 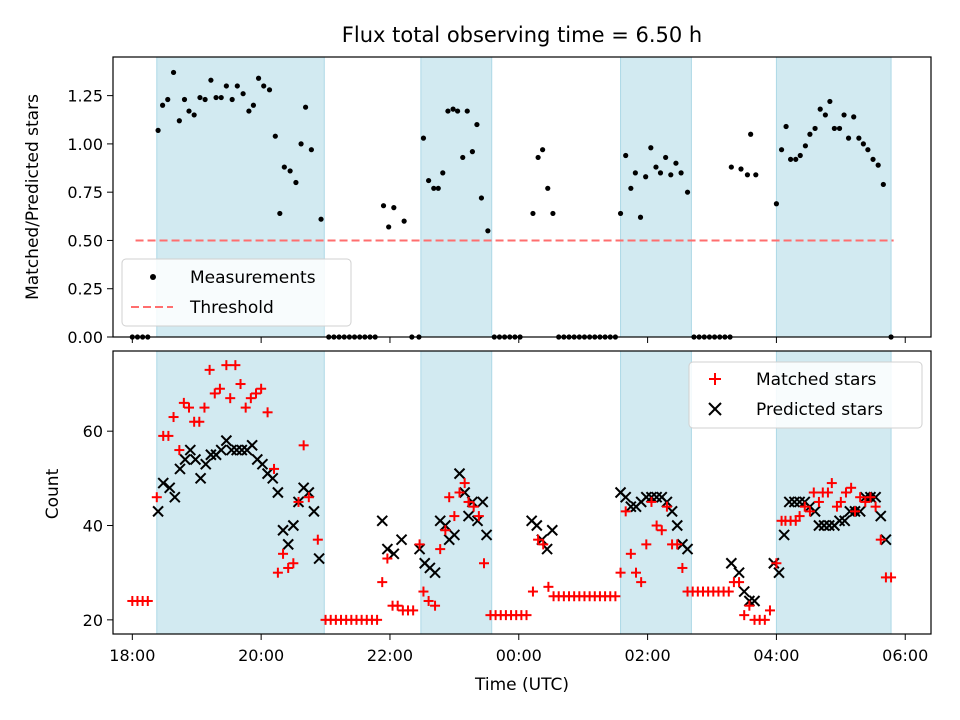 What do you see at coordinates (93, 431) in the screenshot?
I see `y-tick-label: 60` at bounding box center [93, 431].